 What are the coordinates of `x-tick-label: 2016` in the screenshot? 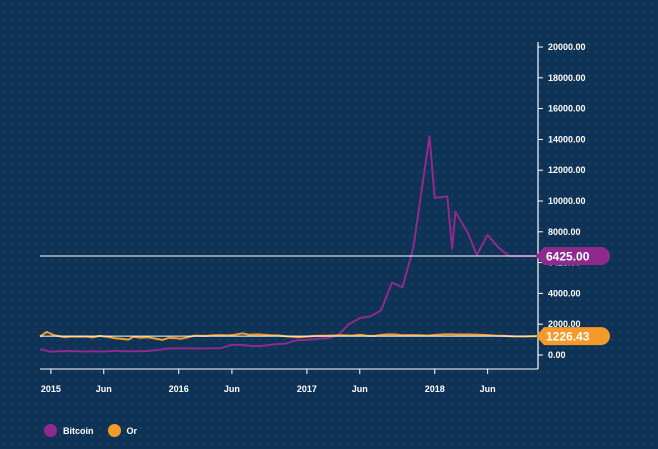 It's located at (179, 389).